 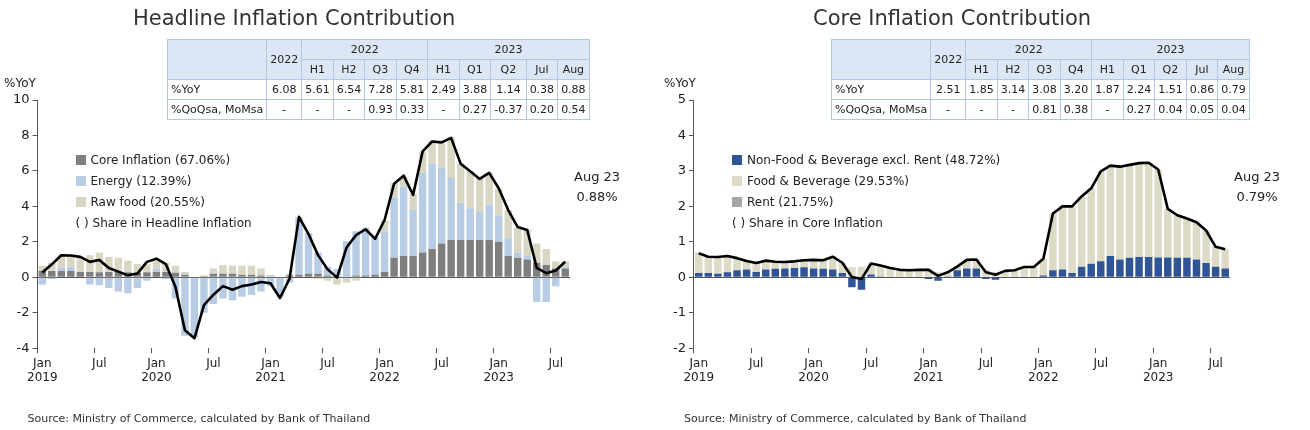 What do you see at coordinates (1202, 109) in the screenshot?
I see `text: 0.05` at bounding box center [1202, 109].